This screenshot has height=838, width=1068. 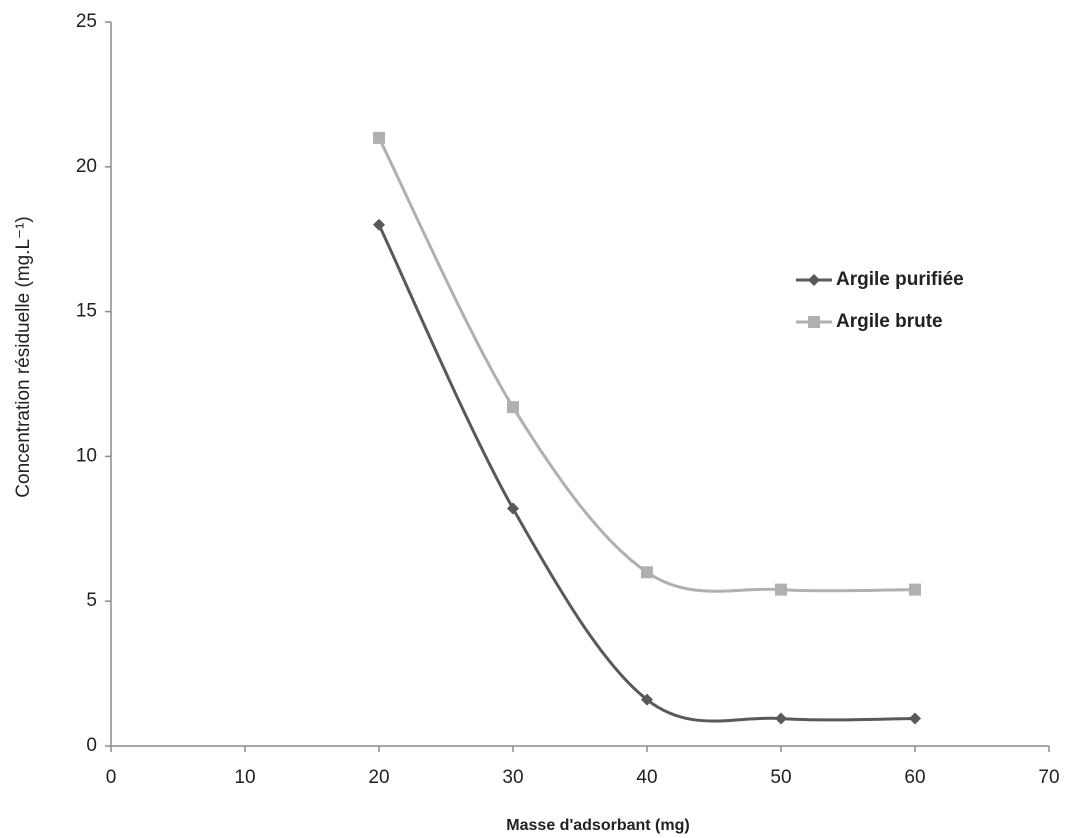 I want to click on x-tick-label: 10, so click(x=244, y=777).